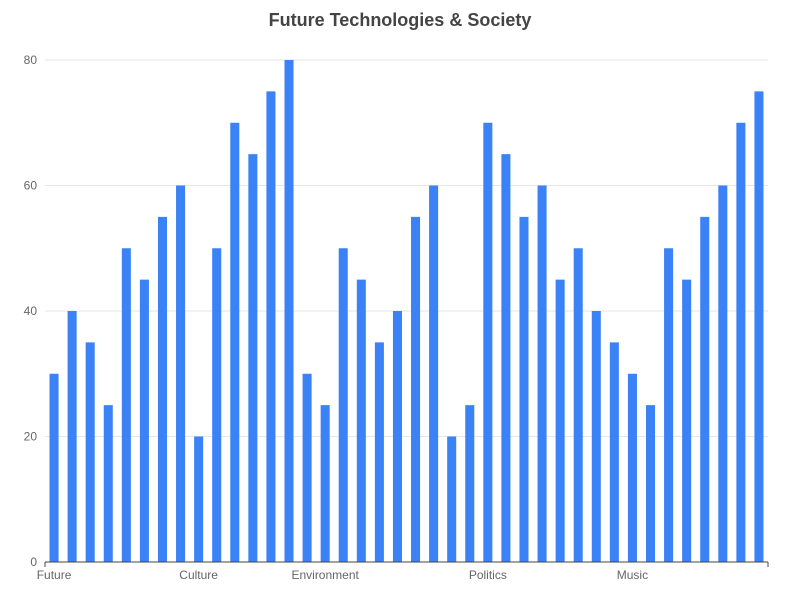 This screenshot has width=800, height=600. I want to click on x-tick-label: Future, so click(54, 575).